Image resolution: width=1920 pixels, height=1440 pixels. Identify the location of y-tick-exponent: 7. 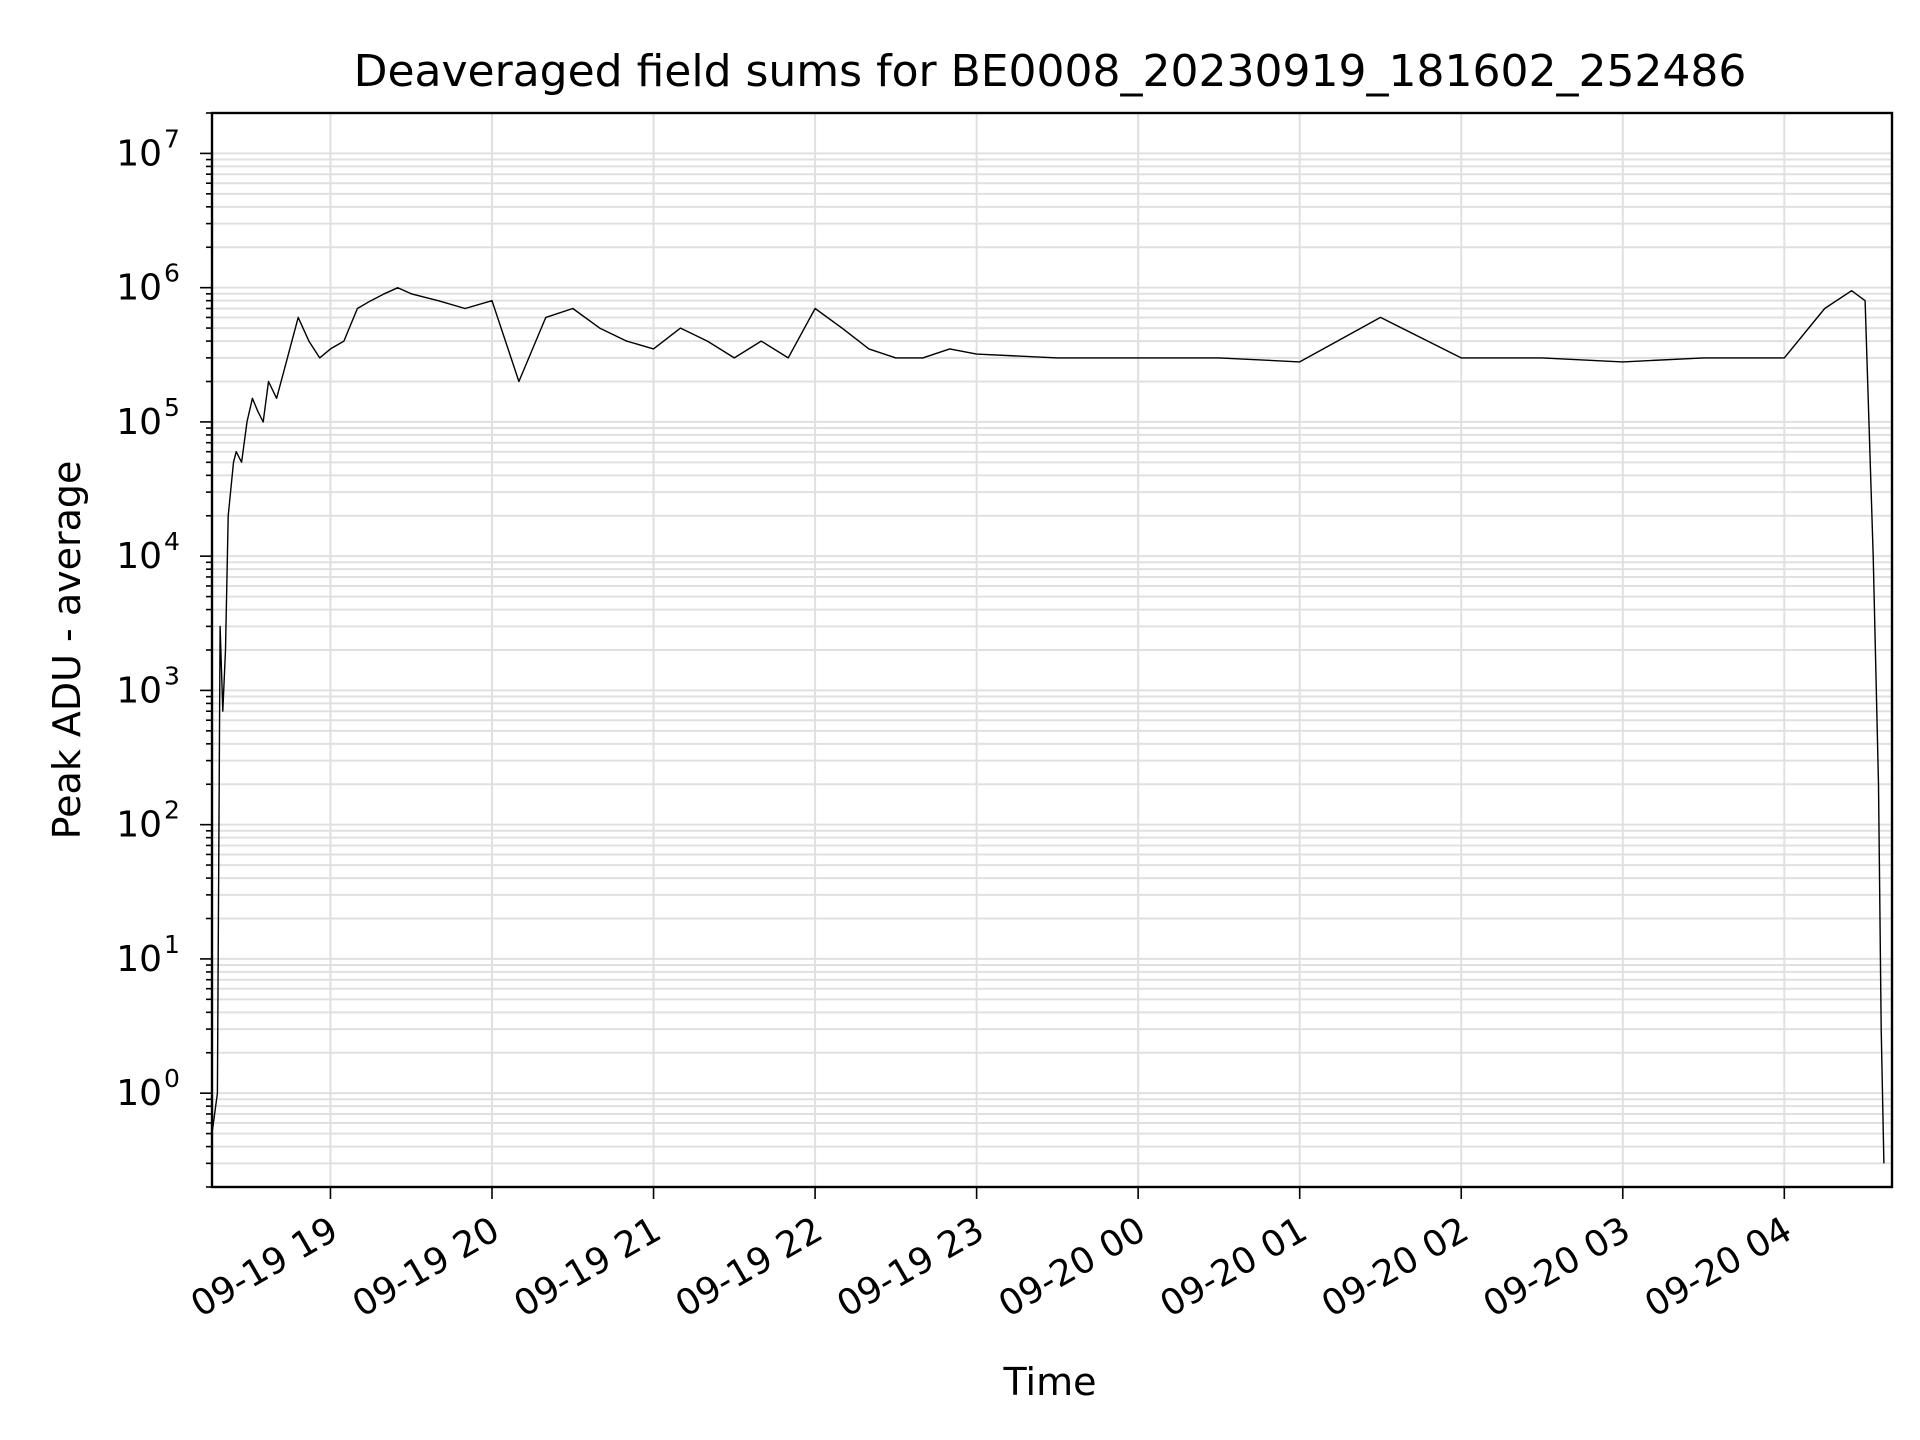
(172, 138).